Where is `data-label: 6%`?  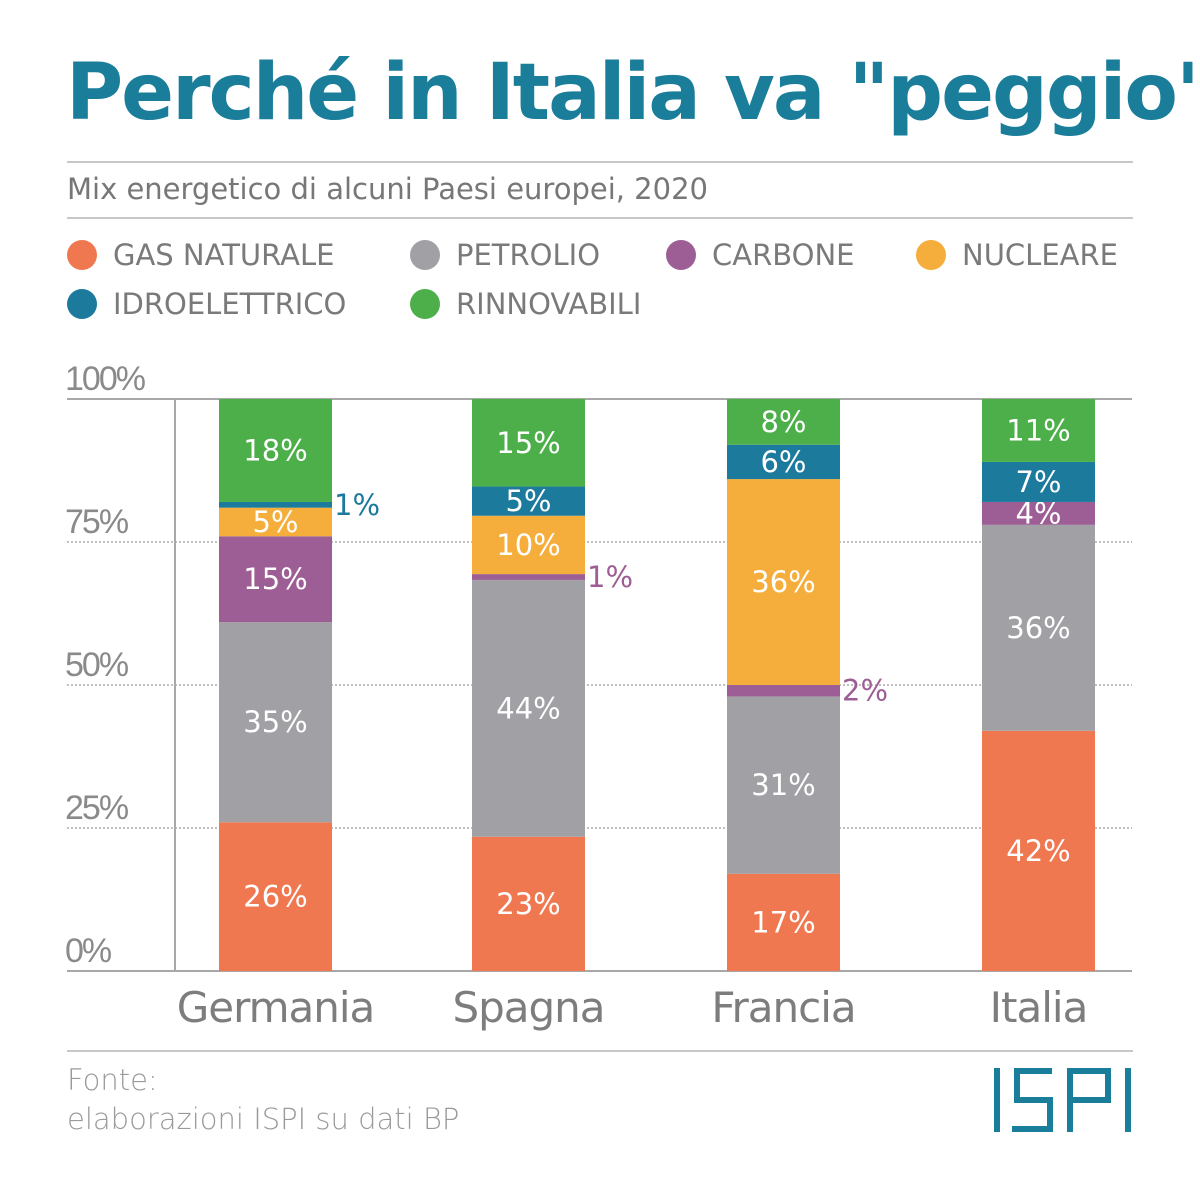
data-label: 6% is located at coordinates (783, 462).